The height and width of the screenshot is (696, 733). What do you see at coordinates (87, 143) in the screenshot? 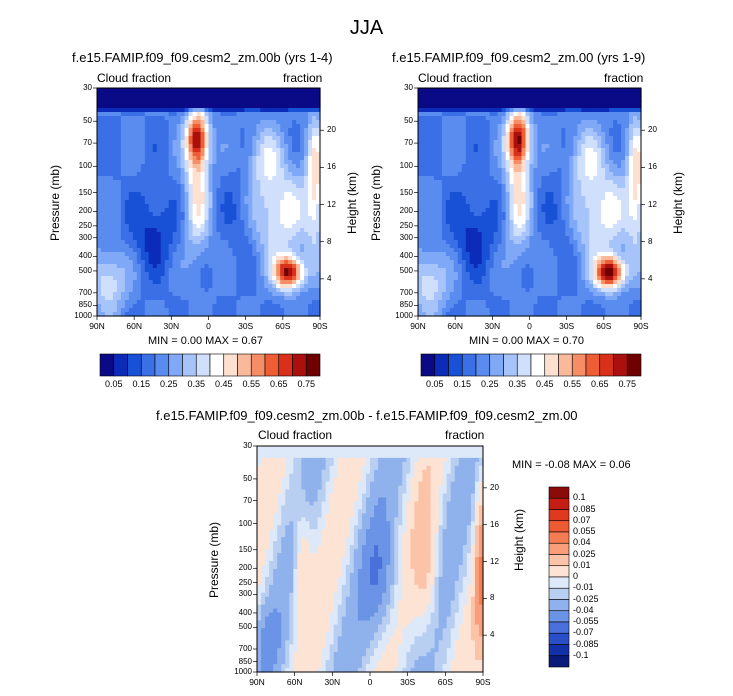
I see `panel1-ytick-label: 70` at bounding box center [87, 143].